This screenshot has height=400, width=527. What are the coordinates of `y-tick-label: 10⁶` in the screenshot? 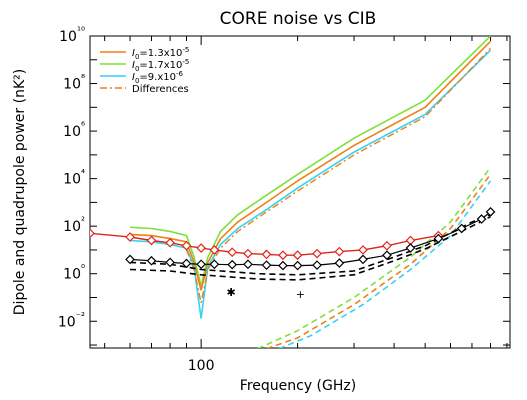 It's located at (74, 130).